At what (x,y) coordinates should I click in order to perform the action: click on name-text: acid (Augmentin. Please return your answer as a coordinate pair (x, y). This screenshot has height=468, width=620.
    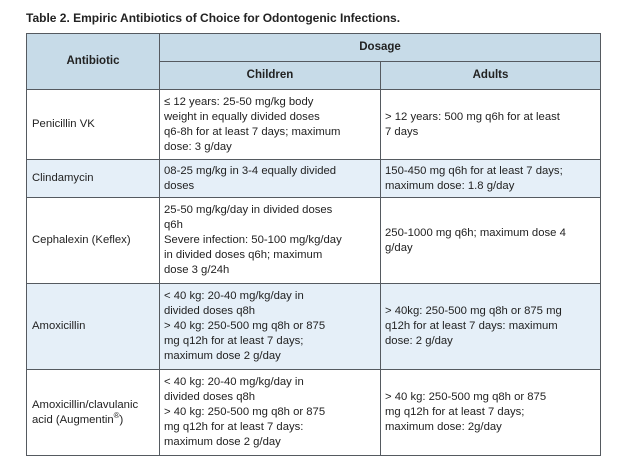
    Looking at the image, I should click on (73, 419).